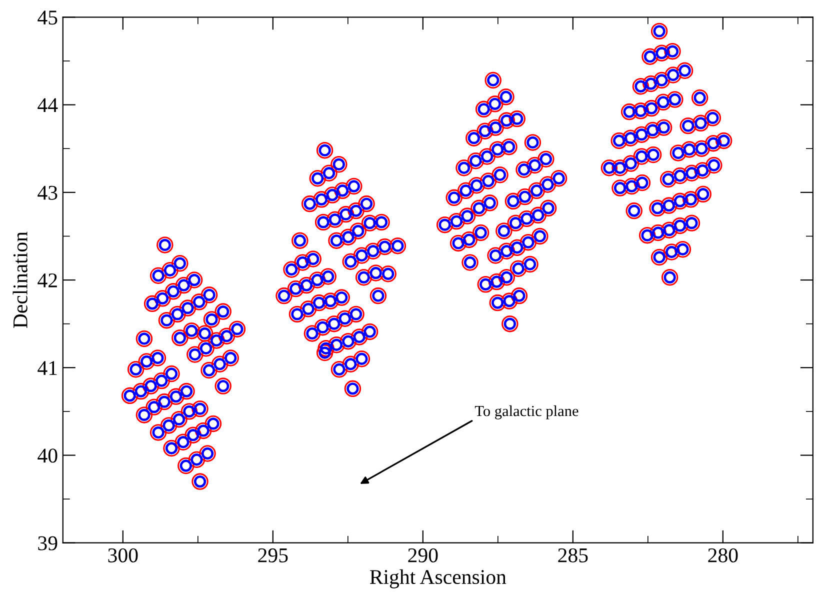  Describe the element at coordinates (48, 193) in the screenshot. I see `y-tick-label: 43` at that location.